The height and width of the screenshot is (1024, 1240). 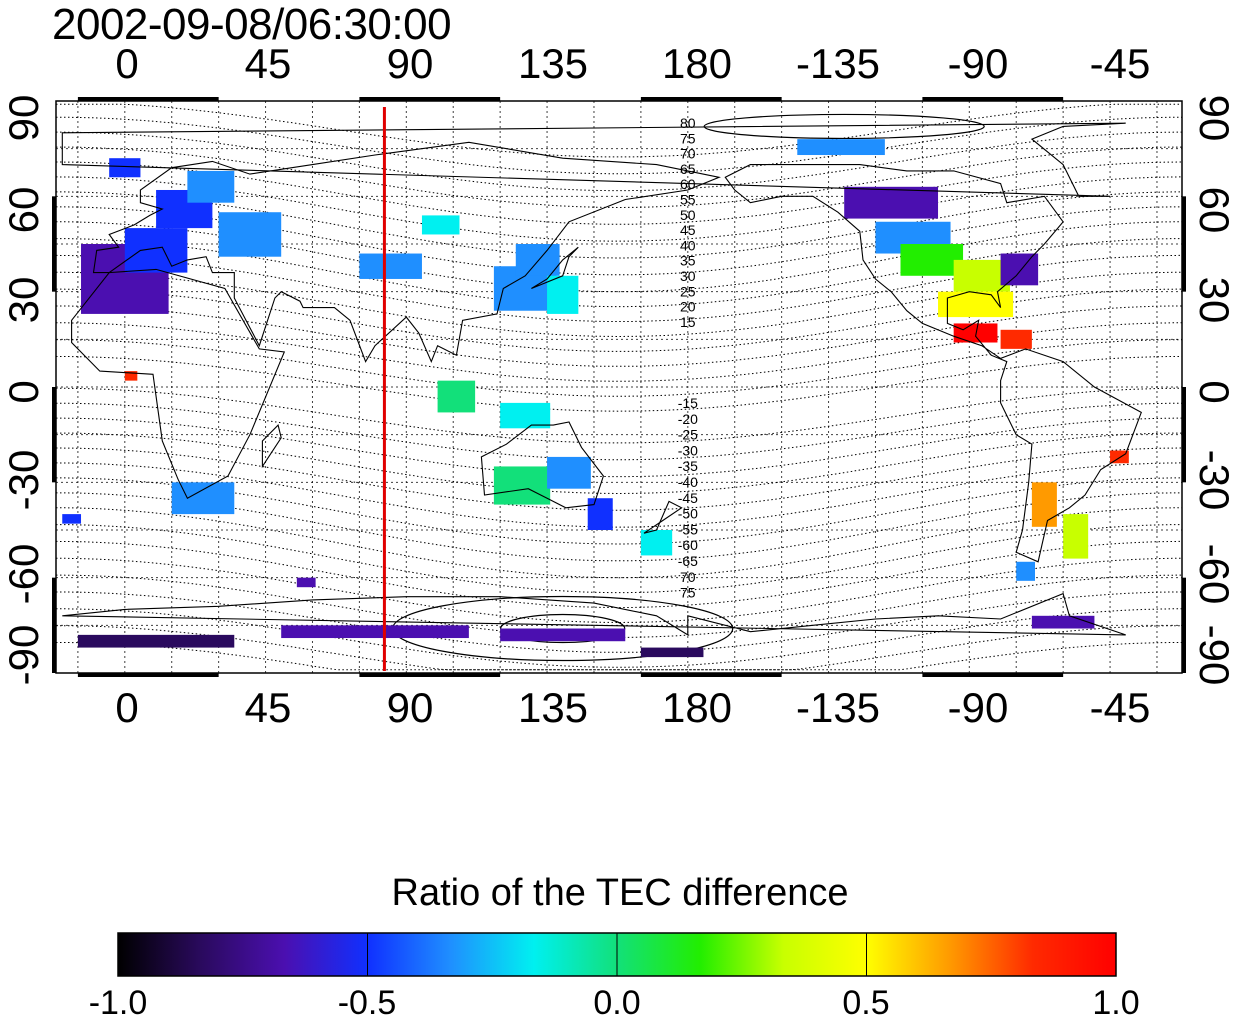 I want to click on contour-label: 50, so click(x=688, y=215).